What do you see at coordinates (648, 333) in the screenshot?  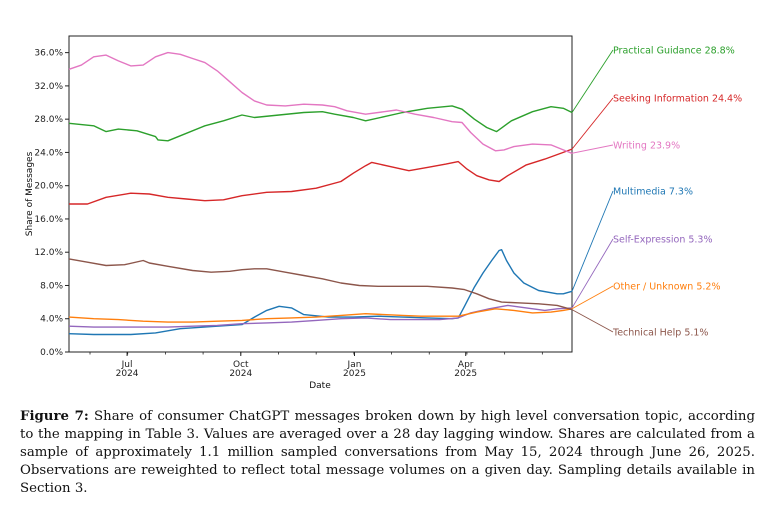 I see `legend-name: Technical Help` at bounding box center [648, 333].